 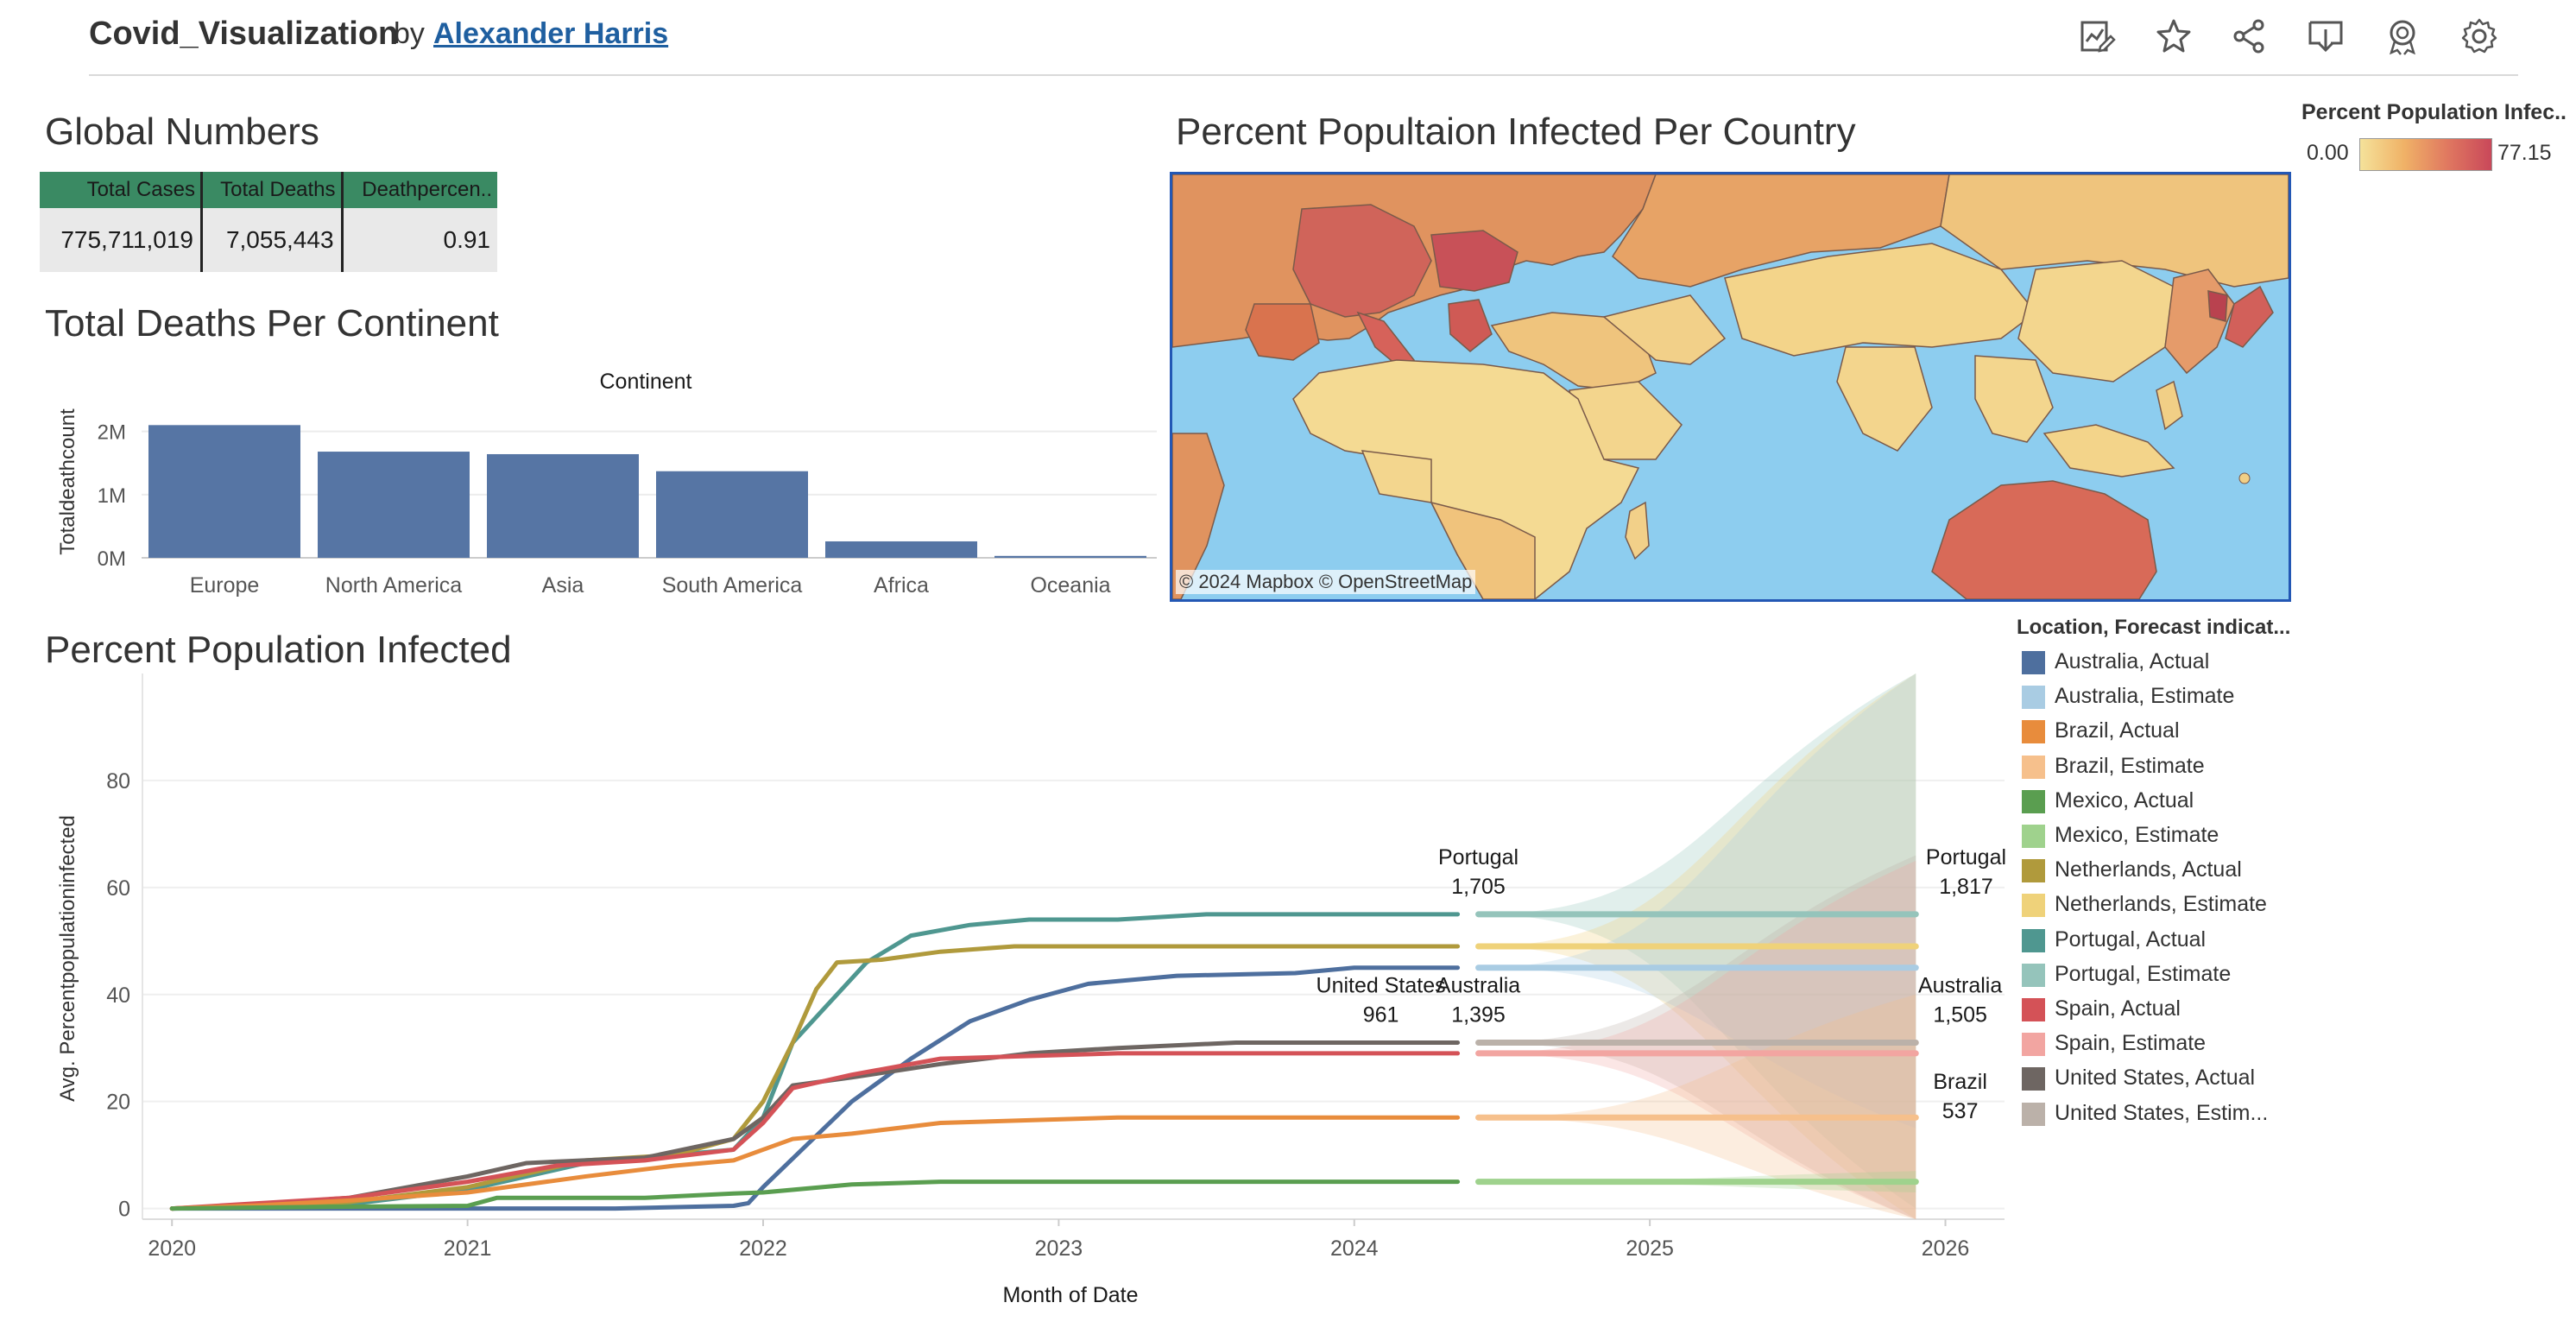 I want to click on bar-category-label: Oceania, so click(x=1070, y=585).